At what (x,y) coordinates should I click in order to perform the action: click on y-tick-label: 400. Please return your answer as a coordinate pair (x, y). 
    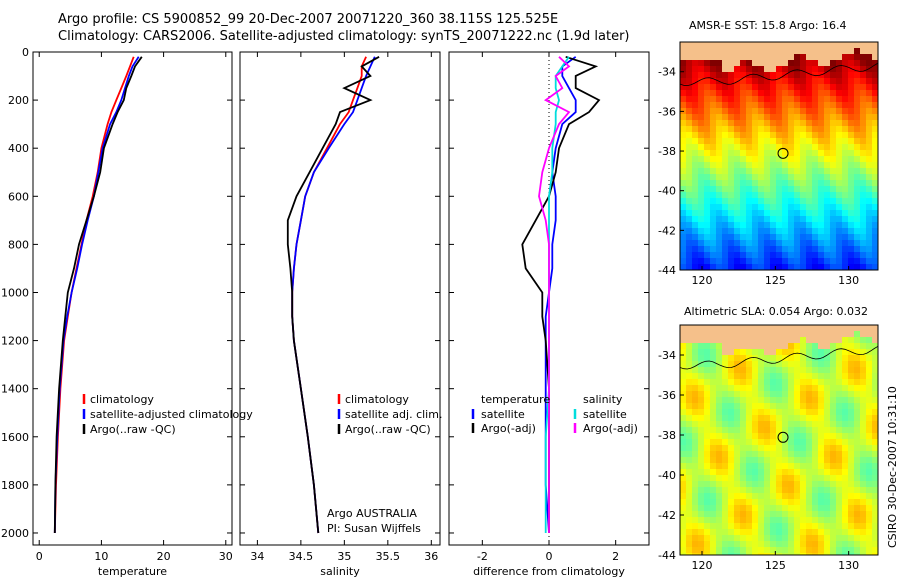
    Looking at the image, I should click on (18, 148).